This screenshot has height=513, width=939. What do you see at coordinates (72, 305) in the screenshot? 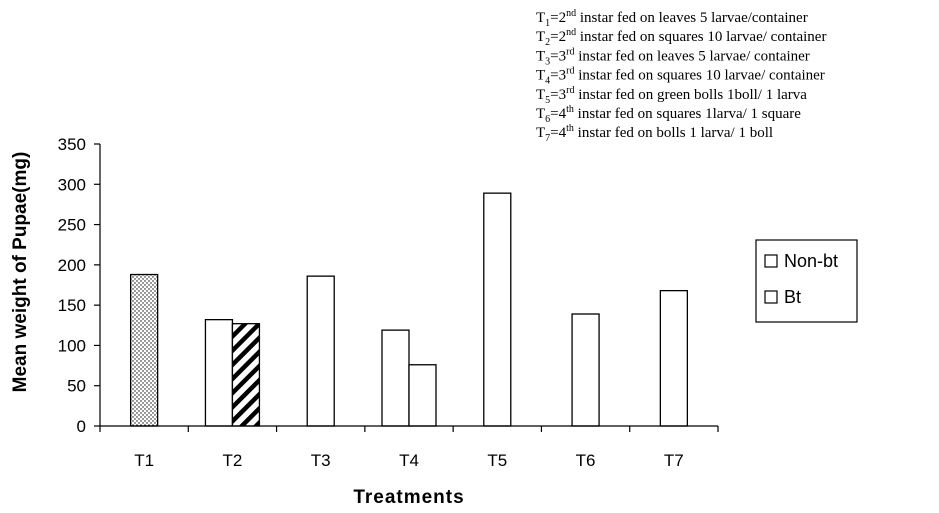
I see `y-tick-label: 150` at bounding box center [72, 305].